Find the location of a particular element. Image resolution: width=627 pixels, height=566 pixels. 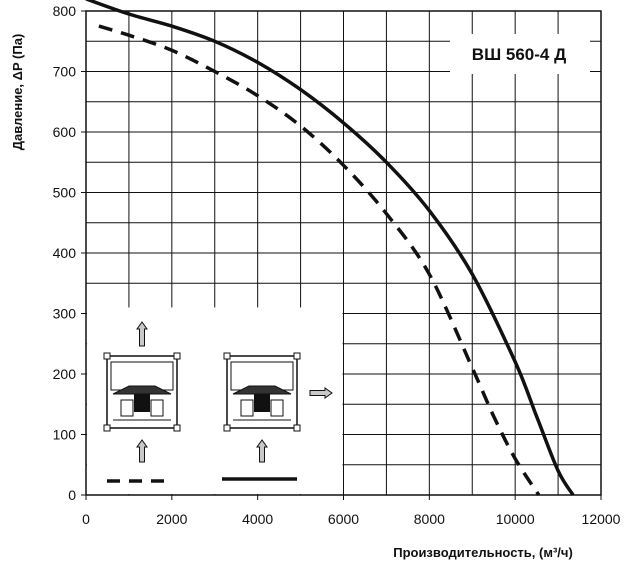

y-tick-label: 300 is located at coordinates (65, 314).